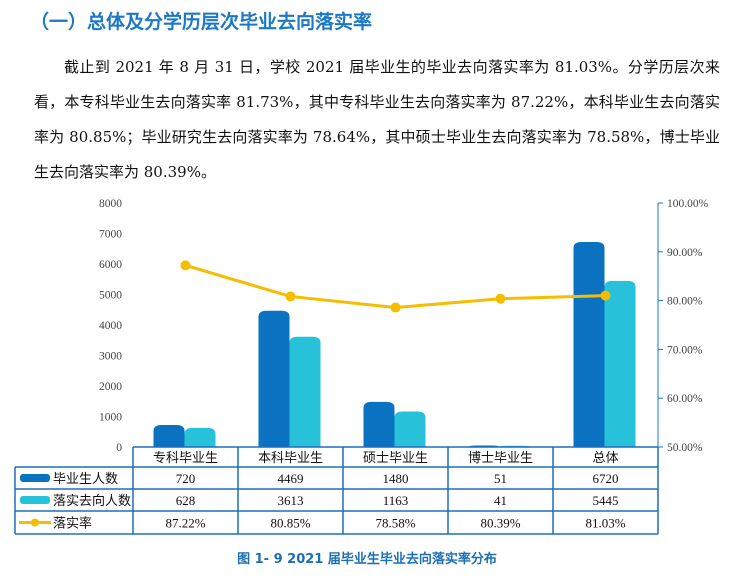 The image size is (734, 584). I want to click on right-tick-label: 70.00%, so click(685, 350).